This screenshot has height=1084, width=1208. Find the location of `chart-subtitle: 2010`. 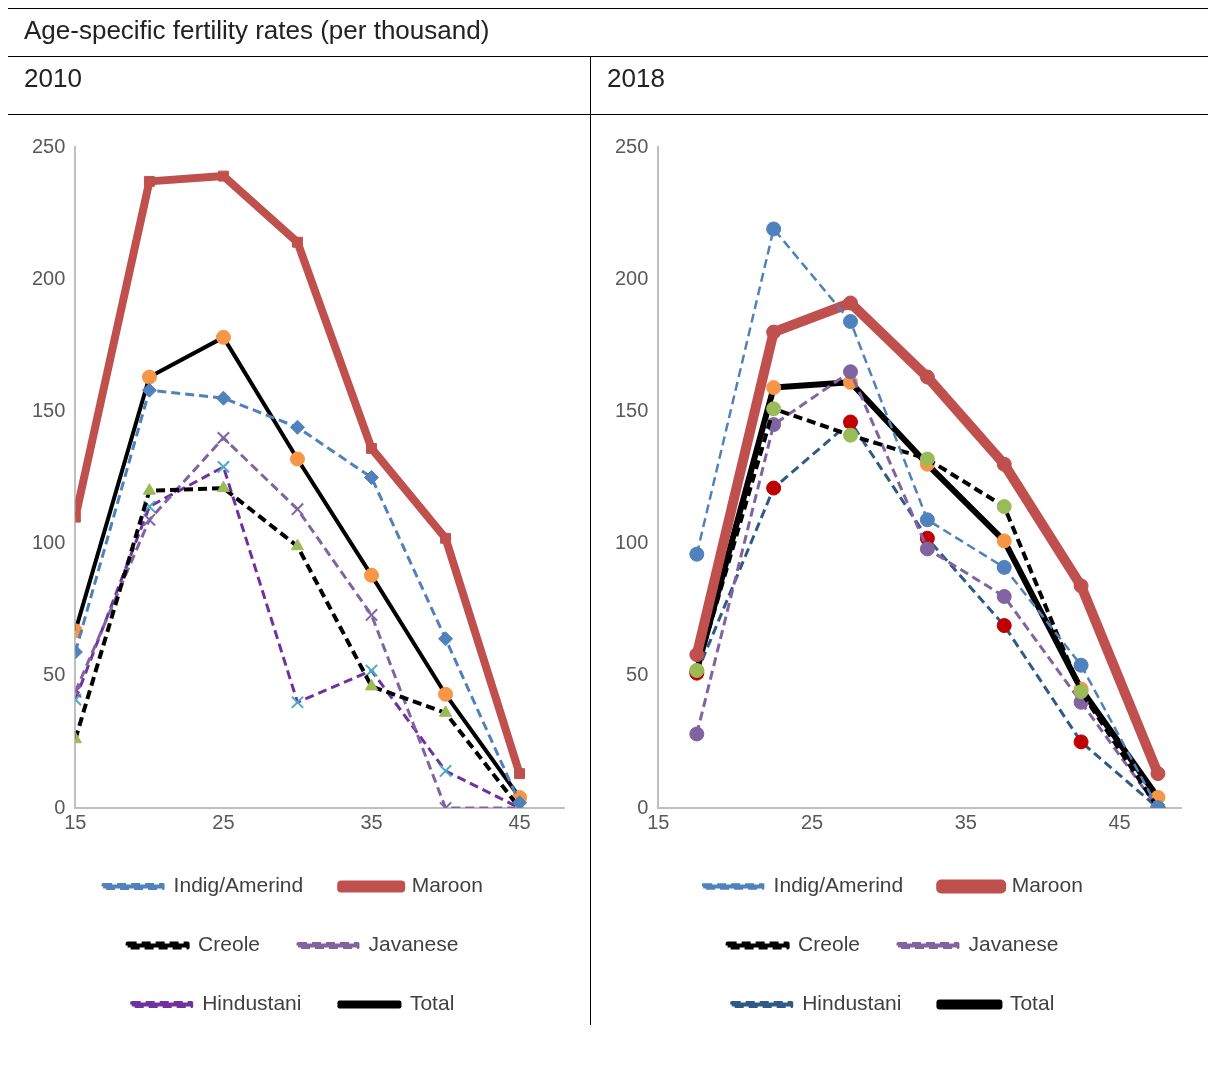

chart-subtitle: 2010 is located at coordinates (299, 86).